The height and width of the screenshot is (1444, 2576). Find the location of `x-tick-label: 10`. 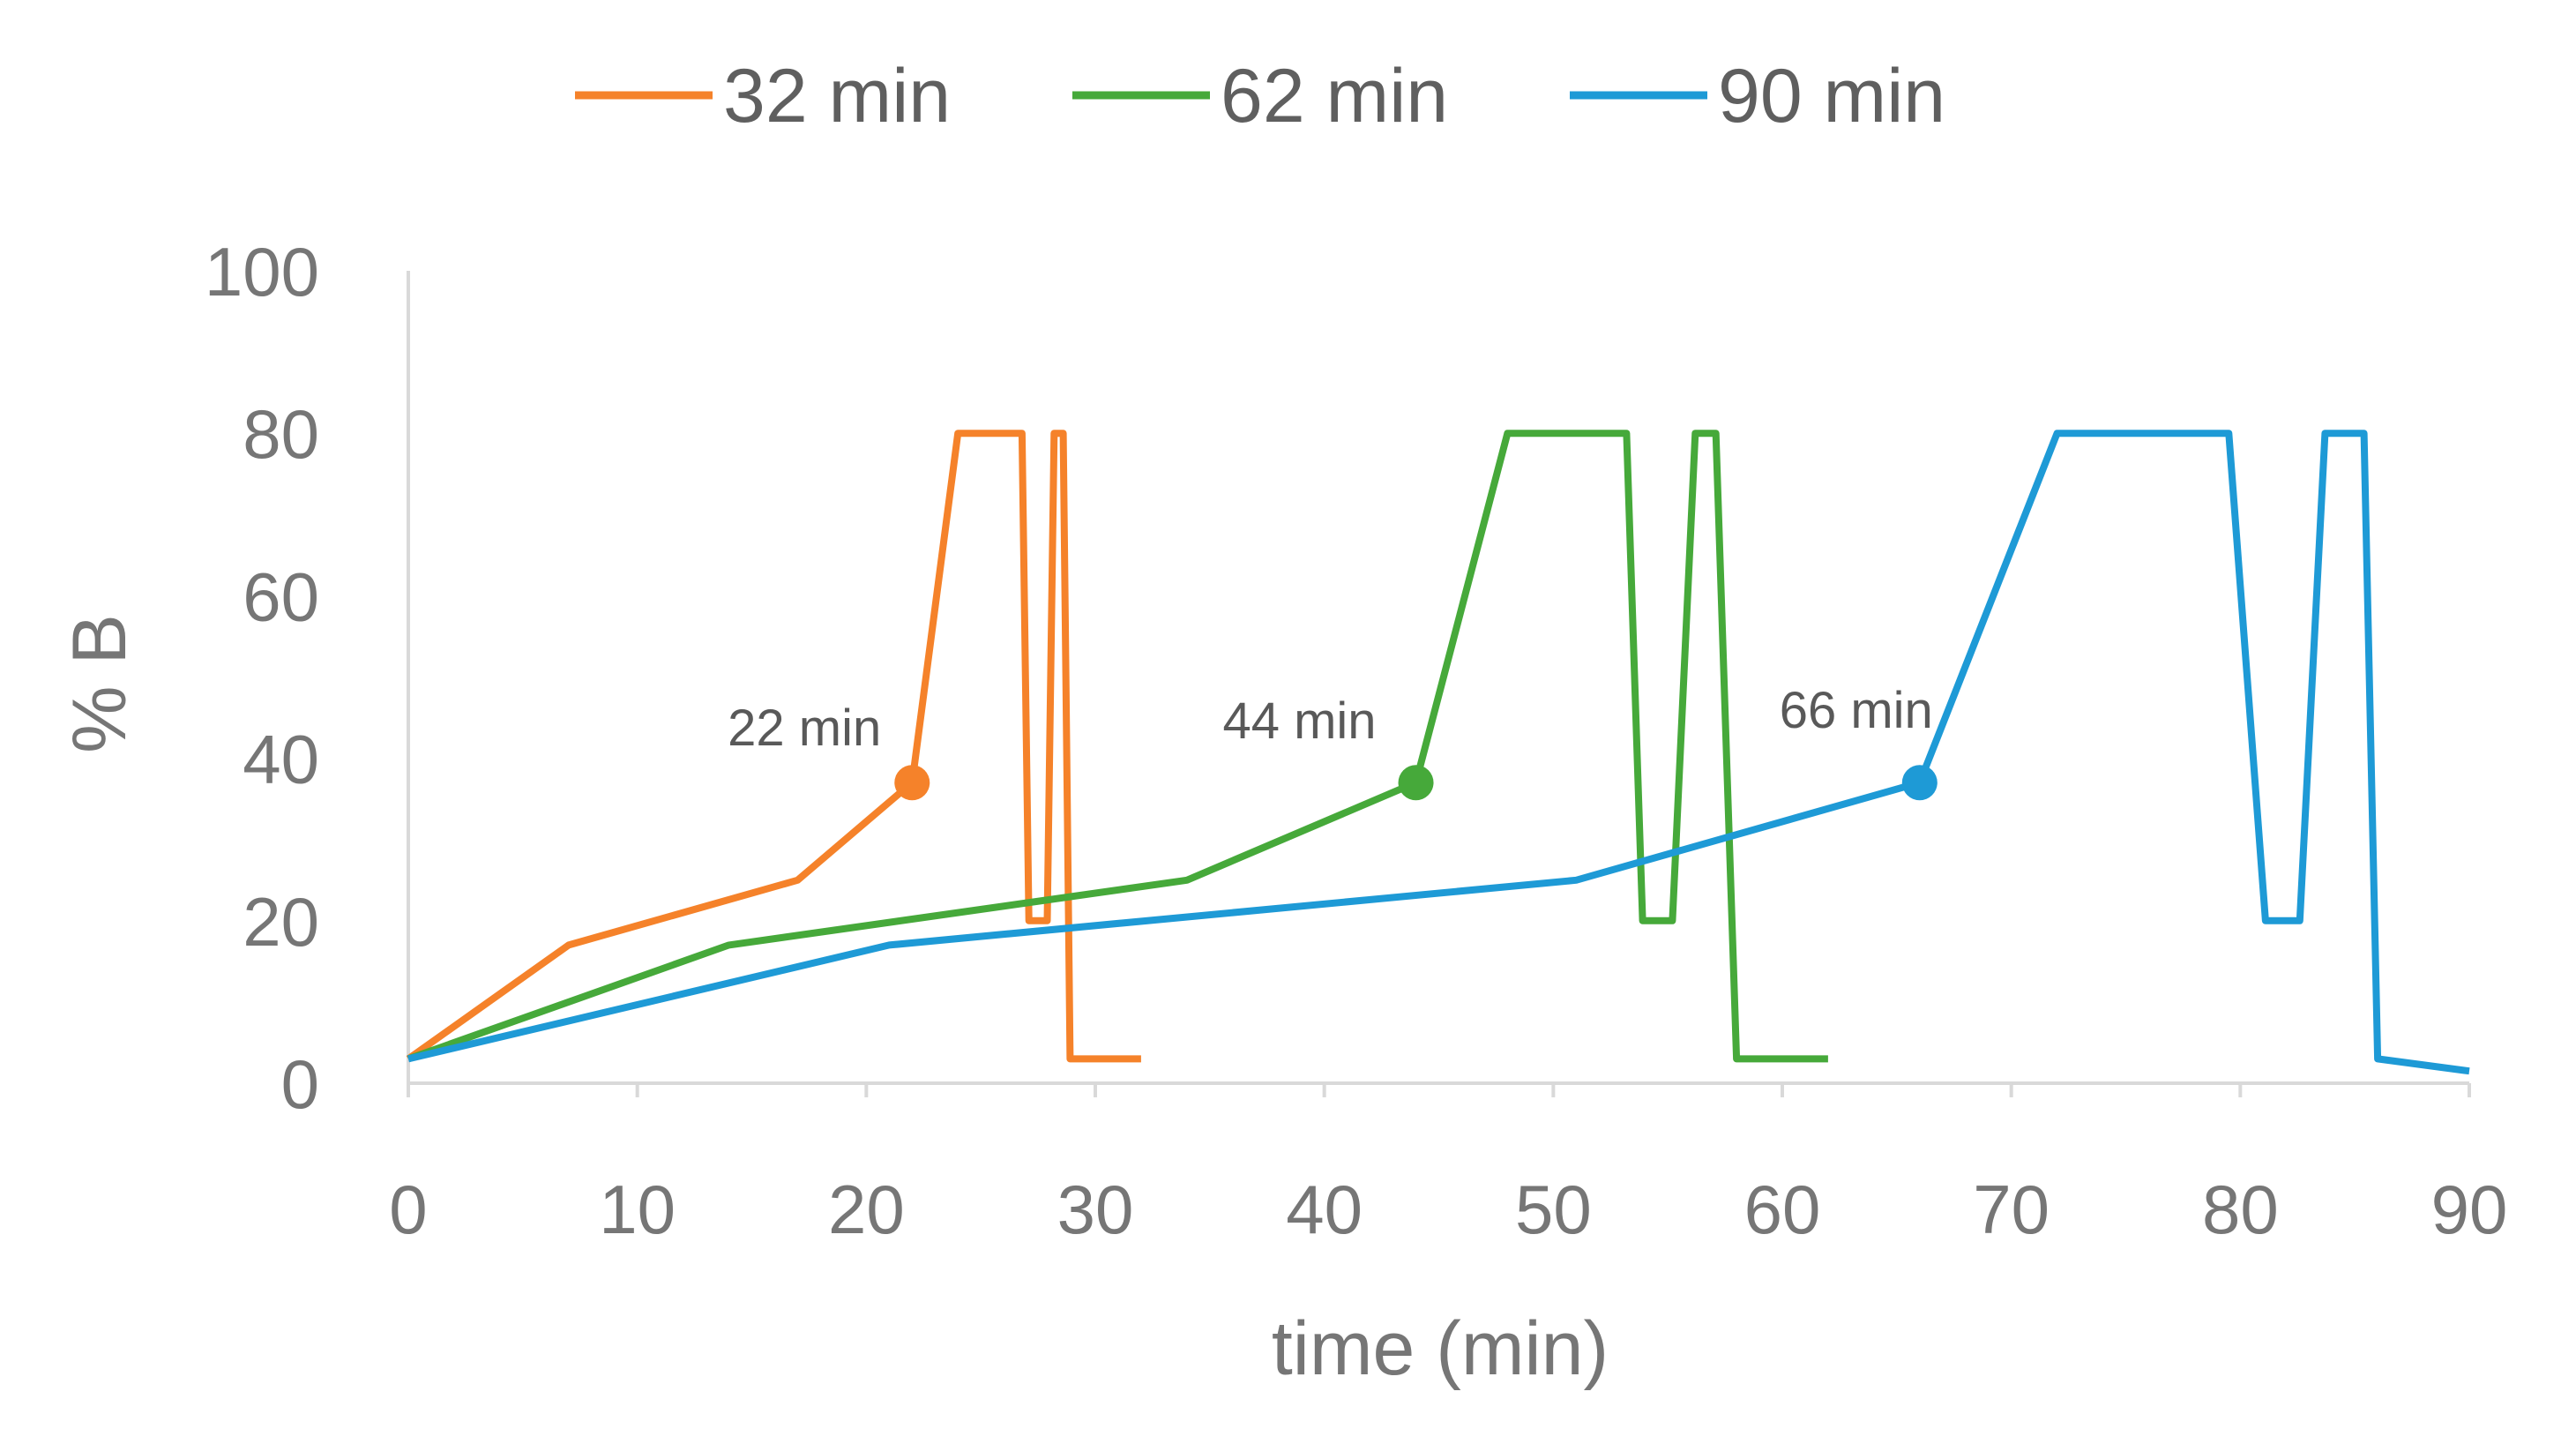

x-tick-label: 10 is located at coordinates (637, 1209).